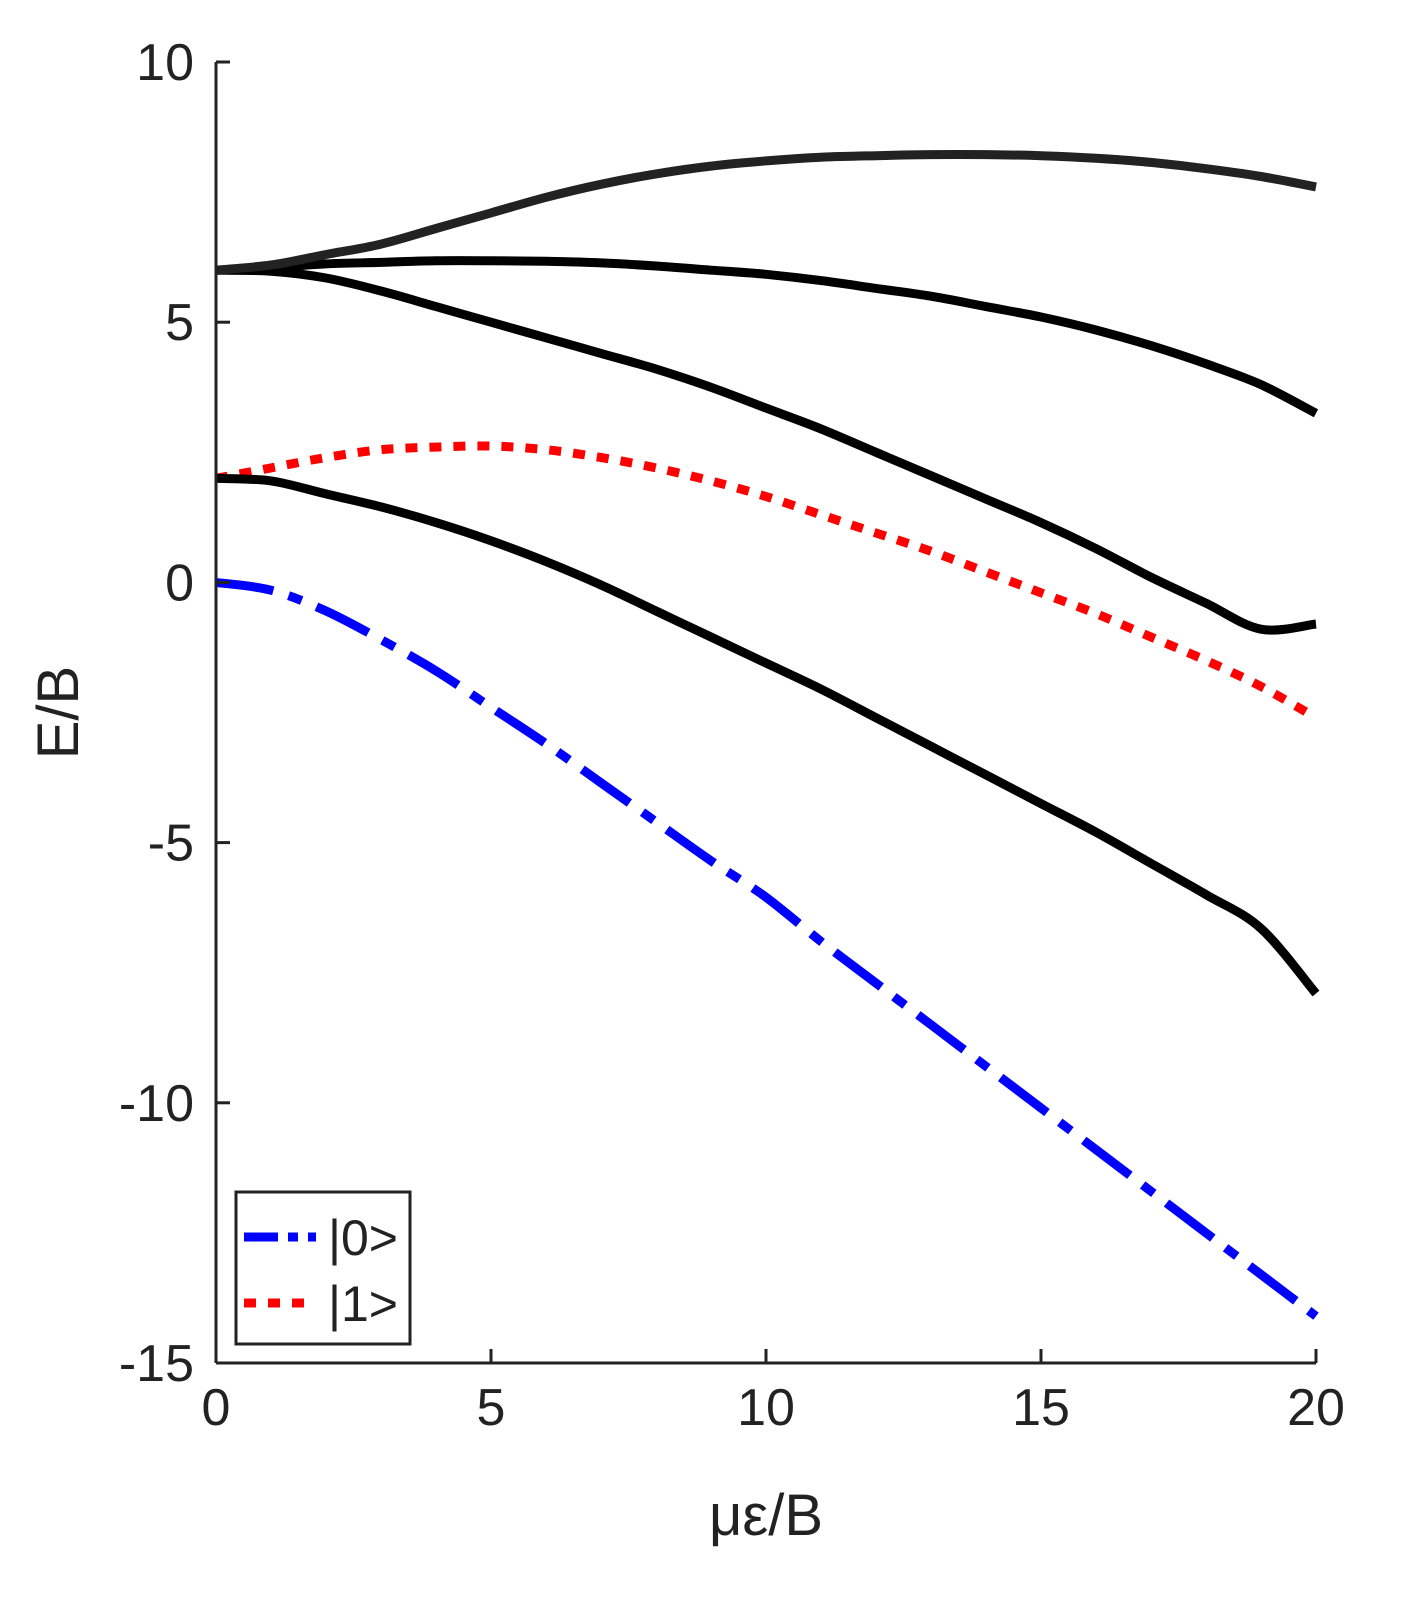  What do you see at coordinates (1316, 1408) in the screenshot?
I see `x-tick-label: 20` at bounding box center [1316, 1408].